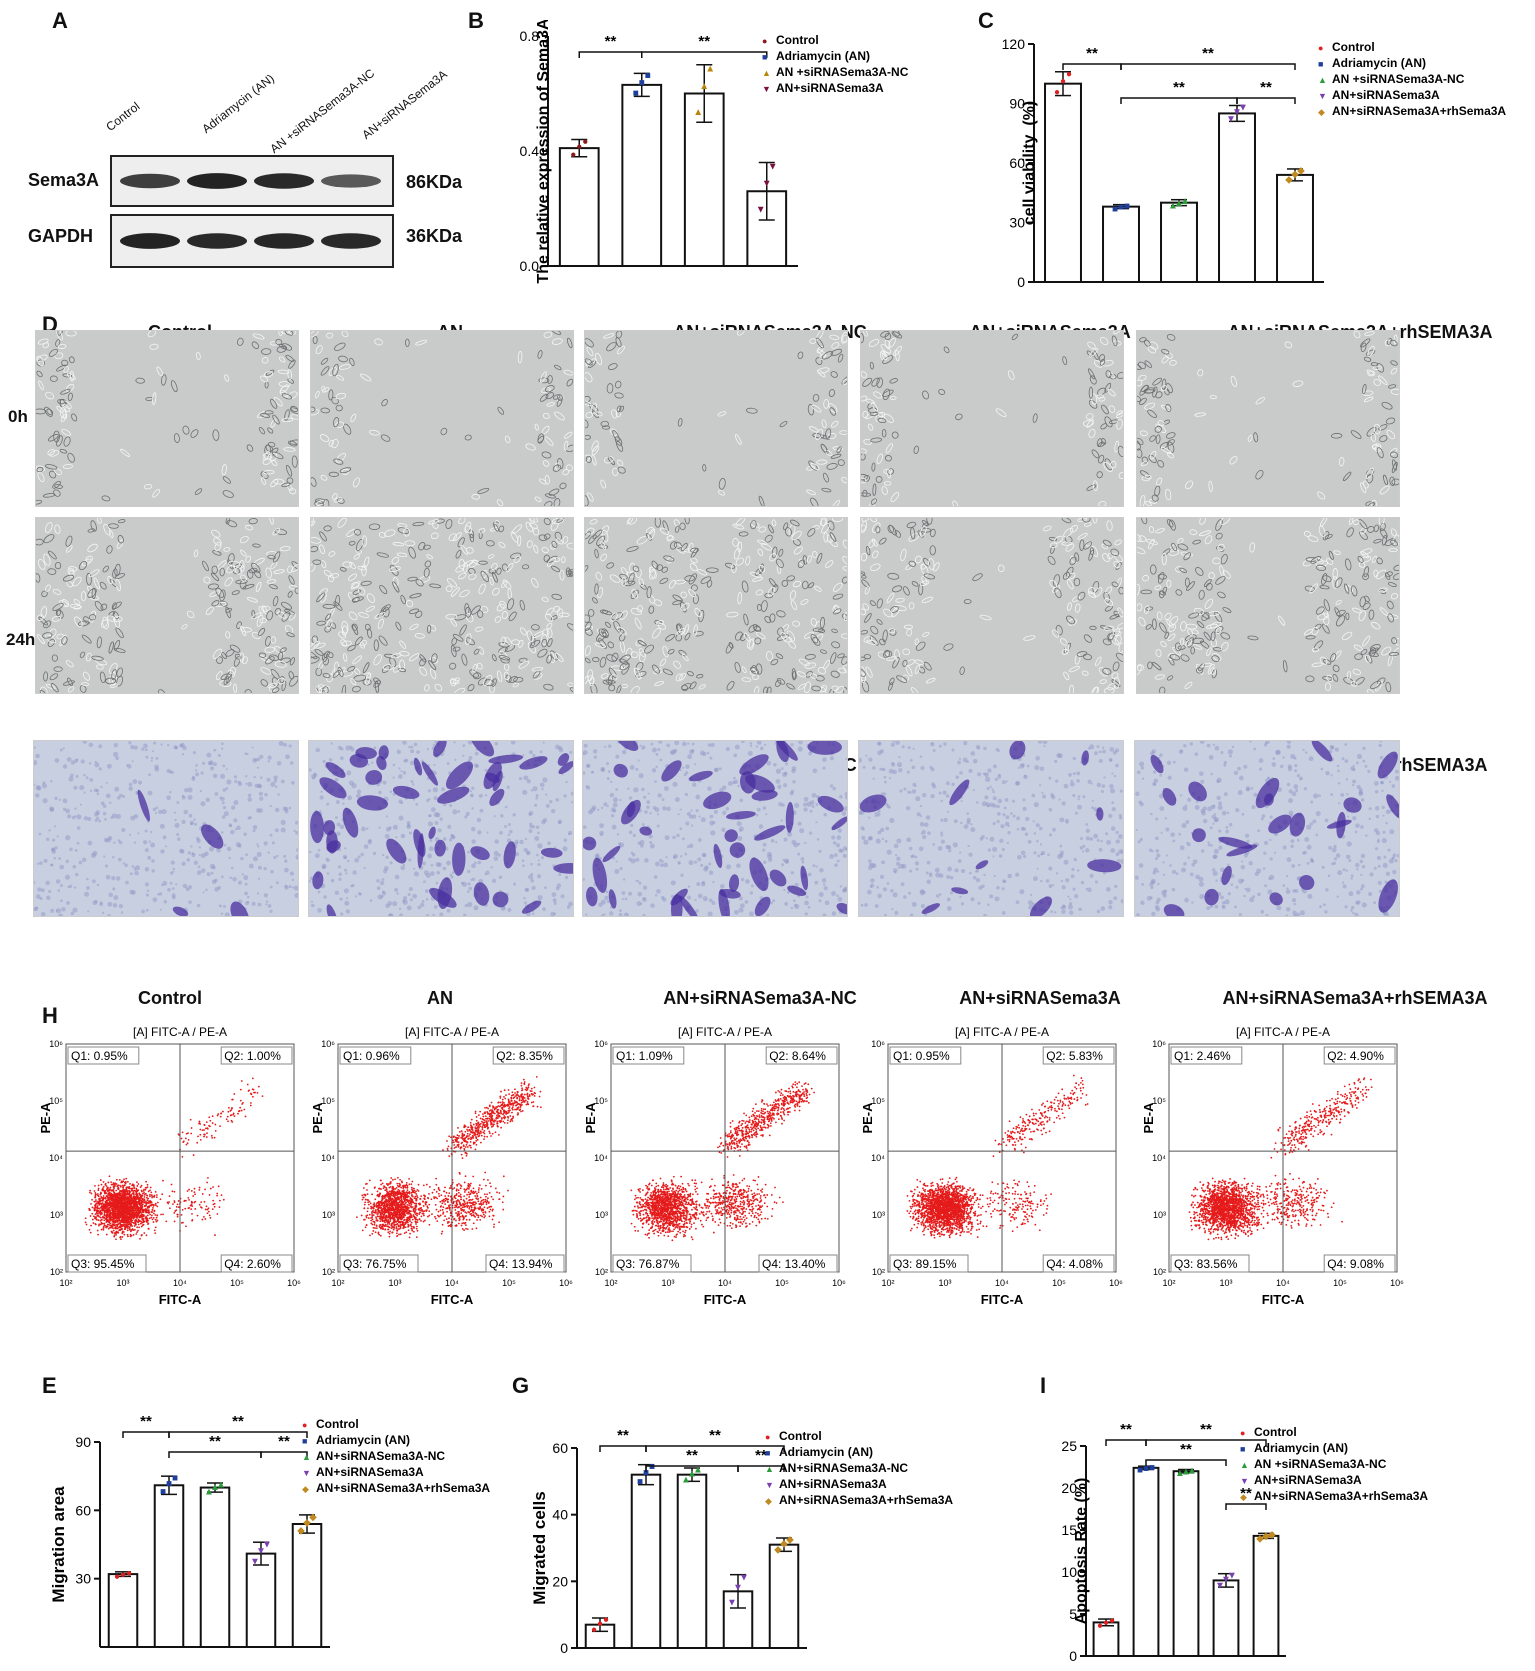 The image size is (1535, 1671). I want to click on y-tick-label: 60, so click(1017, 163).